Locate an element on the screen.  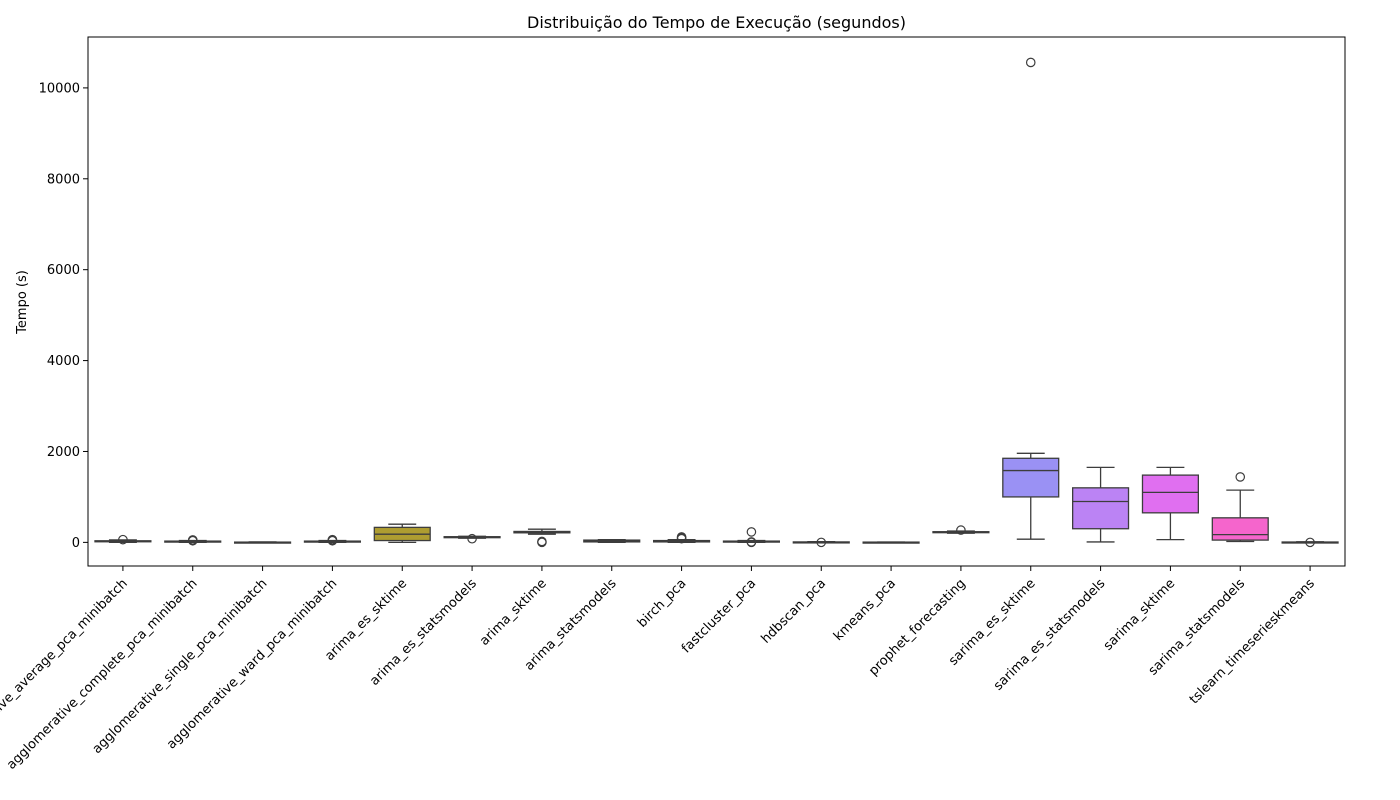
x-tick-label: kmeans_pca is located at coordinates (865, 610).